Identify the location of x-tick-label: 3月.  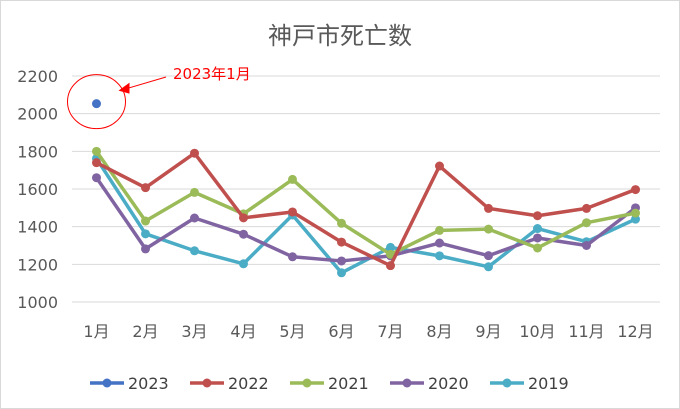
(194, 331).